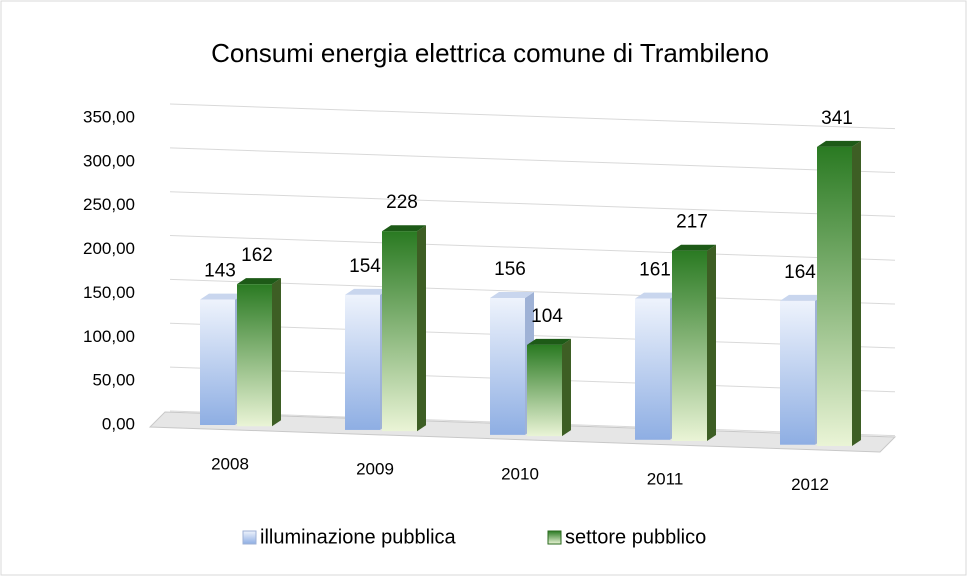 Image resolution: width=967 pixels, height=576 pixels. What do you see at coordinates (692, 222) in the screenshot?
I see `data-label: 217` at bounding box center [692, 222].